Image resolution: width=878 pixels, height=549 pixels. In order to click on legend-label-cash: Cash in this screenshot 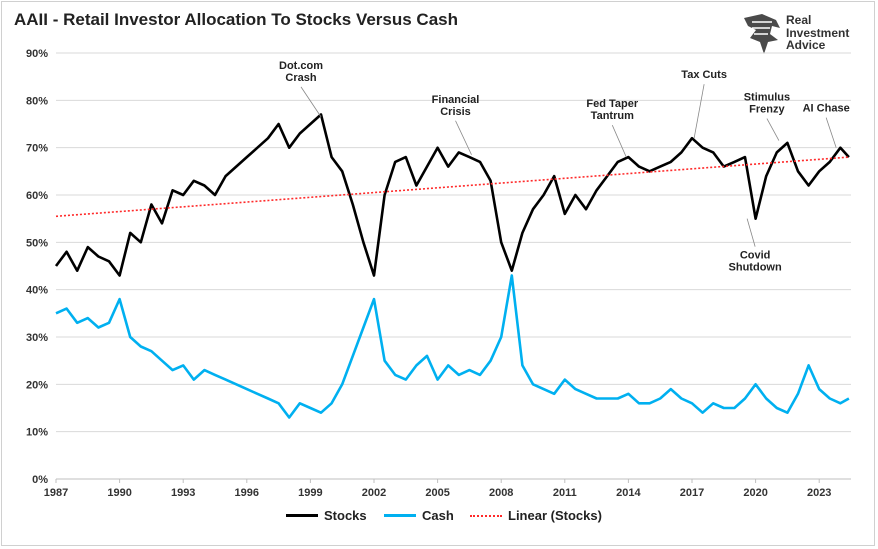, I will do `click(438, 515)`.